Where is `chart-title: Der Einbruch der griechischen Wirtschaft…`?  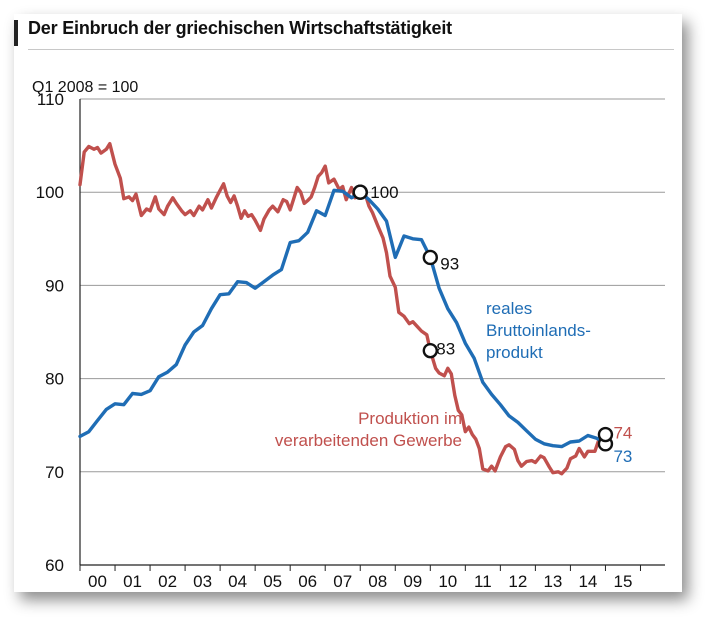
chart-title: Der Einbruch der griechischen Wirtschaft… is located at coordinates (240, 28).